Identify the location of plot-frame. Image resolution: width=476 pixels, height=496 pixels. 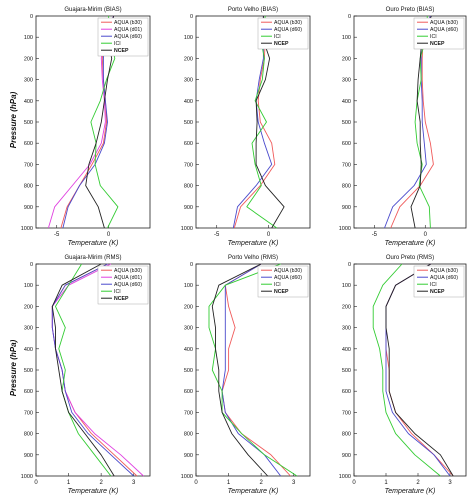
(410, 122).